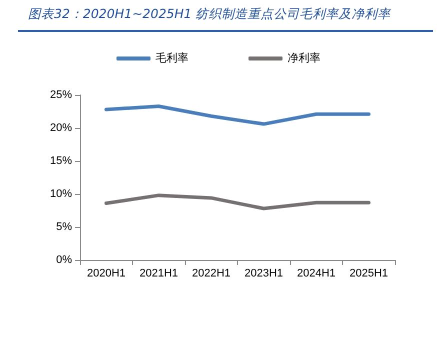 Image resolution: width=437 pixels, height=340 pixels. I want to click on x-tick-label: 2023H1, so click(264, 274).